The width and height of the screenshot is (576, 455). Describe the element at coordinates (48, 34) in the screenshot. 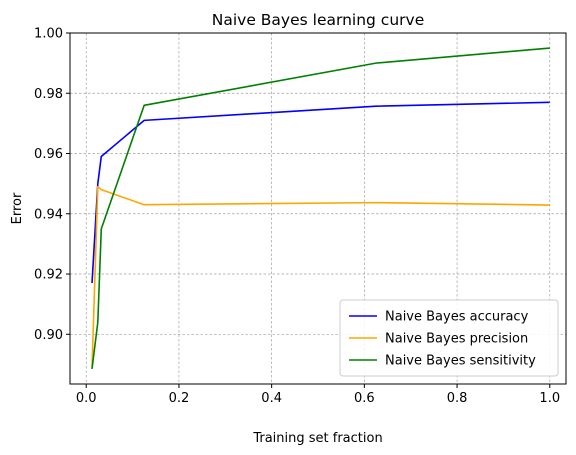

I see `y-tick-label: 1.00` at that location.